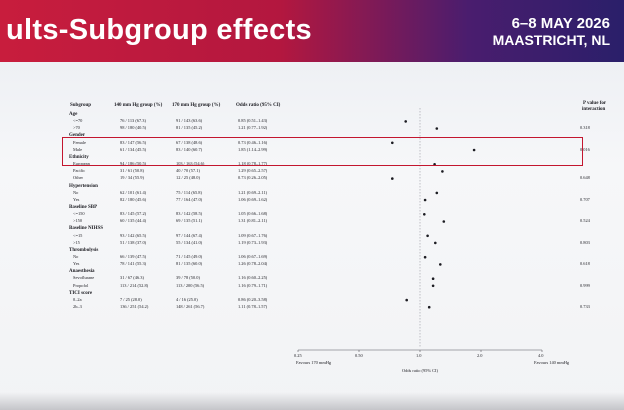  I want to click on table-cell-170: 67 / 138 (48.6), so click(189, 142).